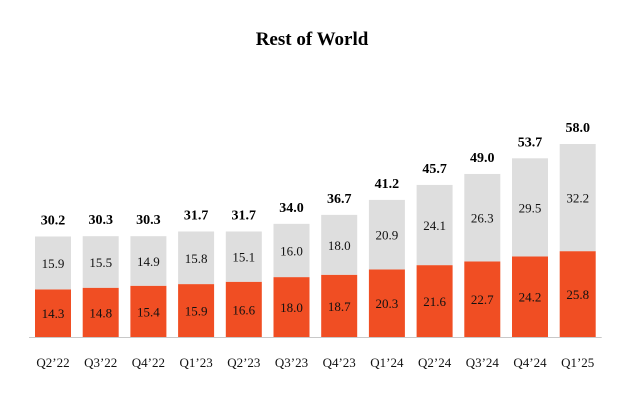 This screenshot has height=405, width=624. I want to click on data-label-top-11: 32.2, so click(577, 198).